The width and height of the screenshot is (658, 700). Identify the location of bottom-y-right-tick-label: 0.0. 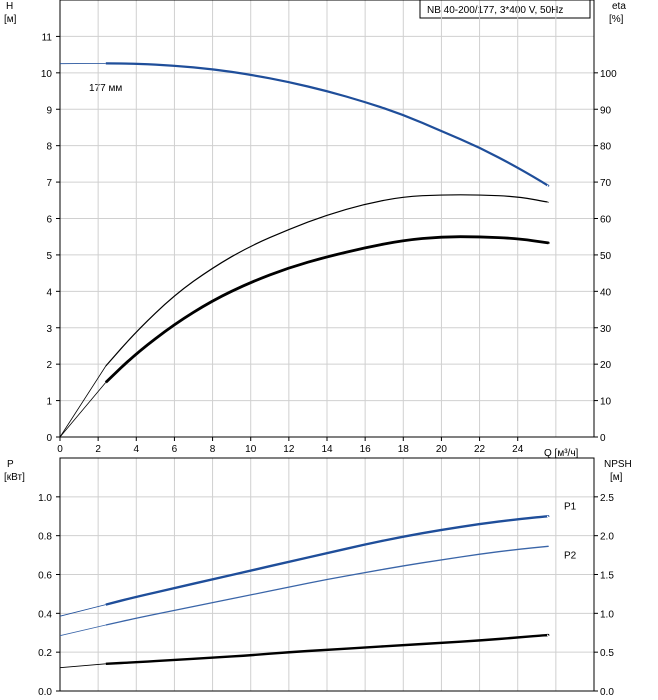
(607, 692).